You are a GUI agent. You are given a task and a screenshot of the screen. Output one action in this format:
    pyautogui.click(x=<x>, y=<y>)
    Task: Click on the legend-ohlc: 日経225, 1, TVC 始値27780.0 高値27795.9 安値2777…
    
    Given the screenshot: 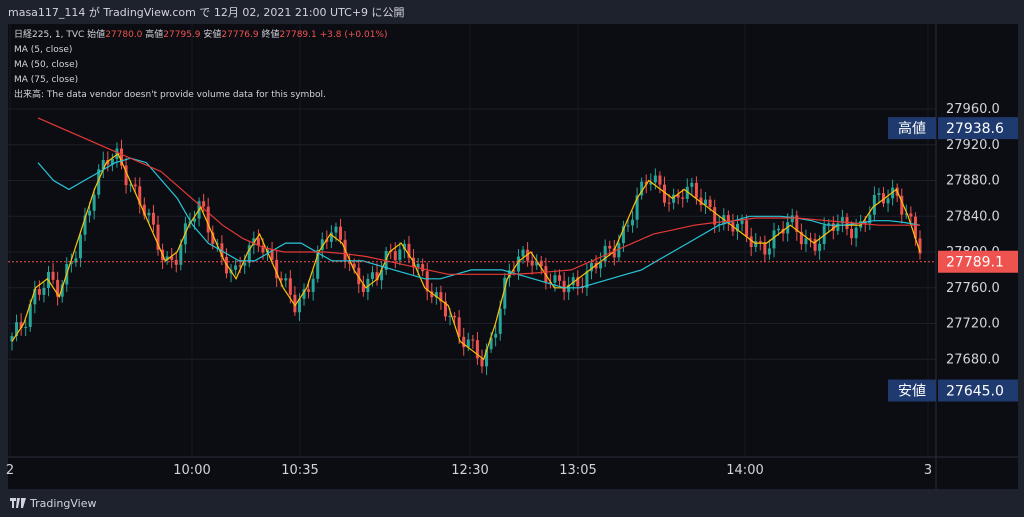 What is the action you would take?
    pyautogui.click(x=200, y=35)
    